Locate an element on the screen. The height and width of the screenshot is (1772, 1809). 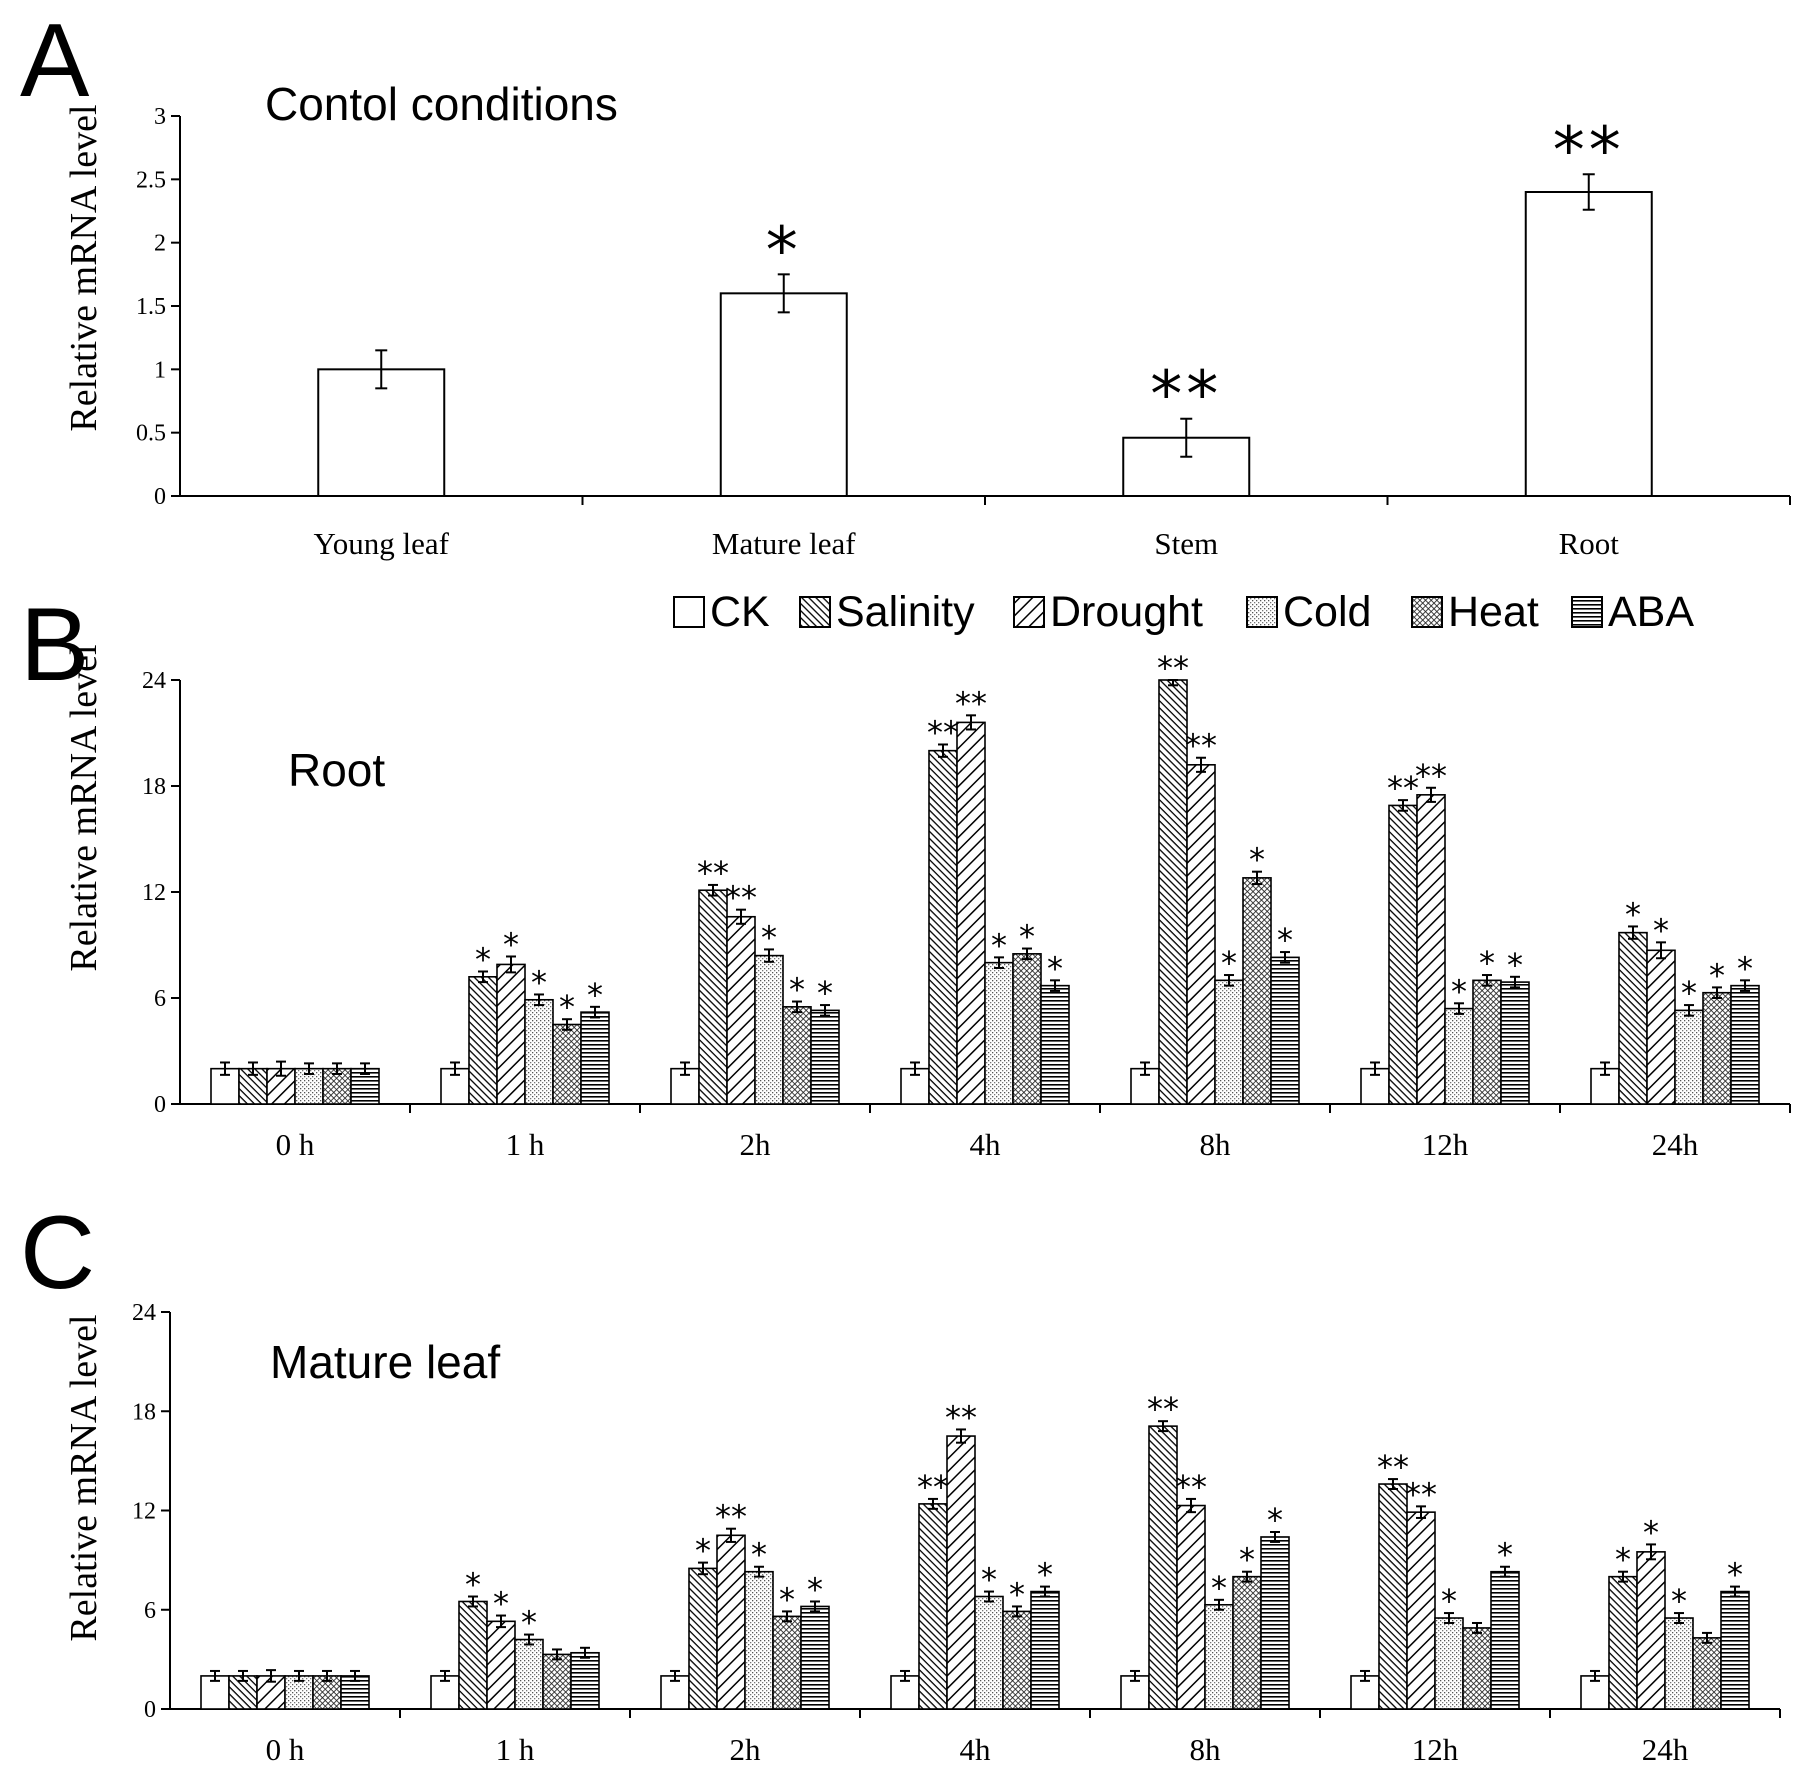
legend-swatch-ck is located at coordinates (689, 612).